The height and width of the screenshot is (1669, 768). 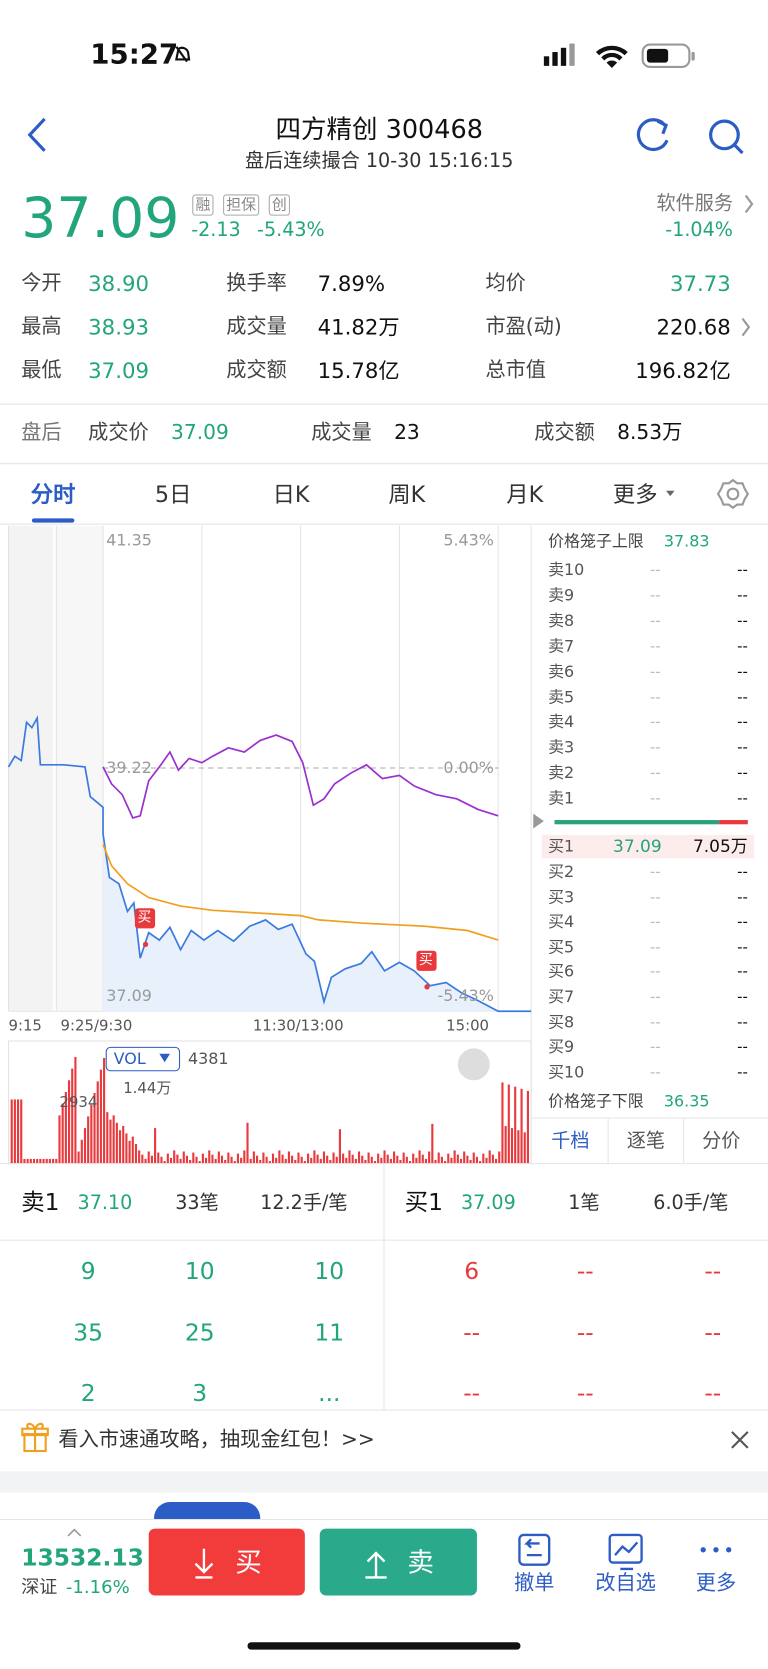 I want to click on promo-banner: 看入市速通攻略，抽现金红包！>>, so click(x=216, y=1440).